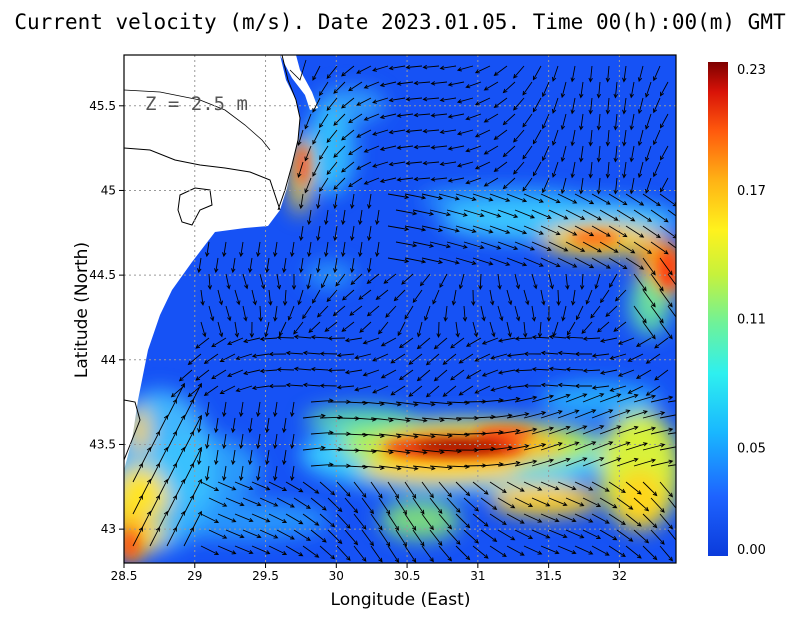 This screenshot has width=800, height=618. Describe the element at coordinates (194, 576) in the screenshot. I see `x-tick-label: 29` at that location.